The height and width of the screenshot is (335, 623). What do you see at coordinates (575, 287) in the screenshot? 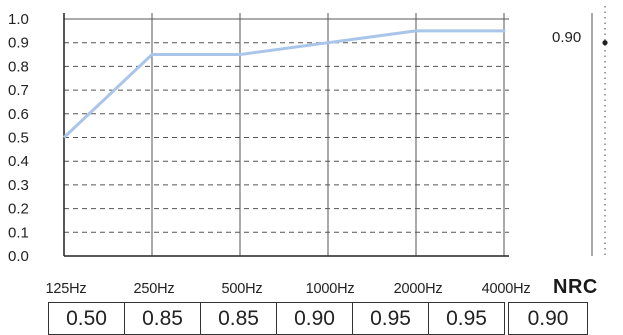
I see `nrc-heading: NRC` at bounding box center [575, 287].